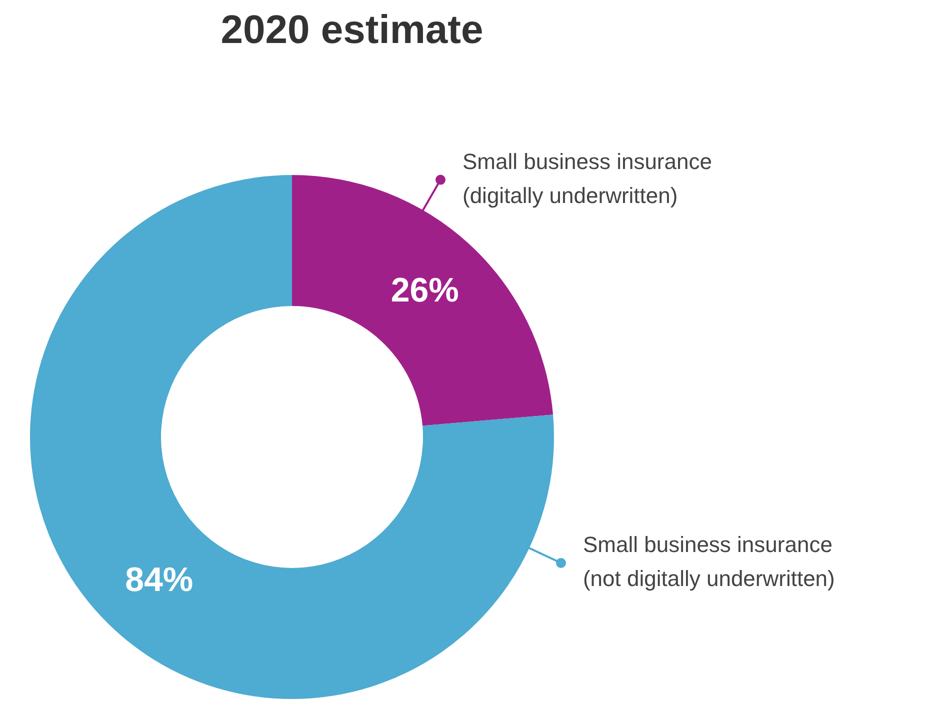 Image resolution: width=929 pixels, height=727 pixels. What do you see at coordinates (708, 562) in the screenshot?
I see `legend-label: Small business insurance (not digitally underwritten)` at bounding box center [708, 562].